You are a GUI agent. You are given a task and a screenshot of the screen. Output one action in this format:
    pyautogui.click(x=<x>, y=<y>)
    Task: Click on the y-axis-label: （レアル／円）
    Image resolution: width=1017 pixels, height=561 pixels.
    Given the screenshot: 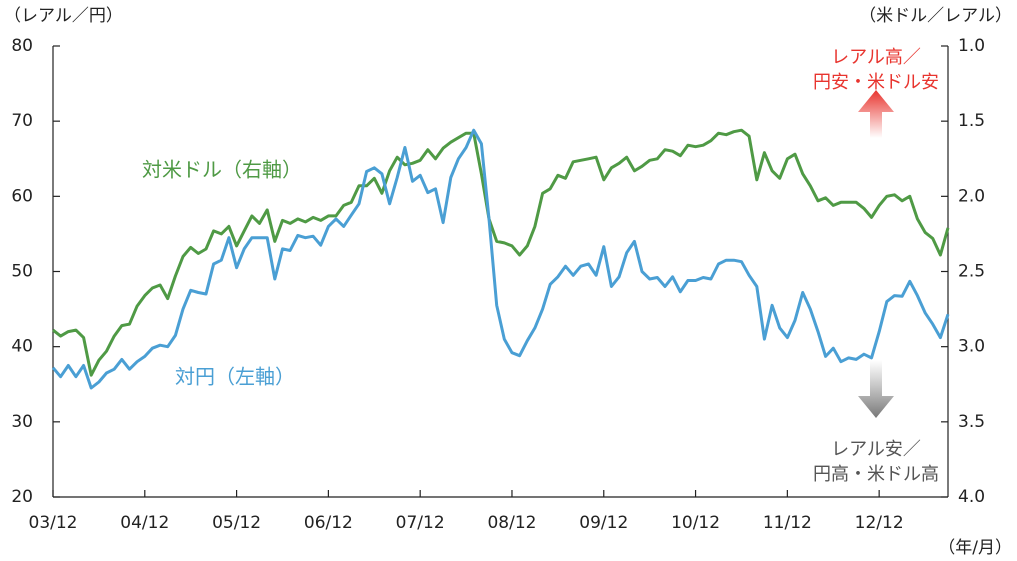 What is the action you would take?
    pyautogui.click(x=63, y=16)
    